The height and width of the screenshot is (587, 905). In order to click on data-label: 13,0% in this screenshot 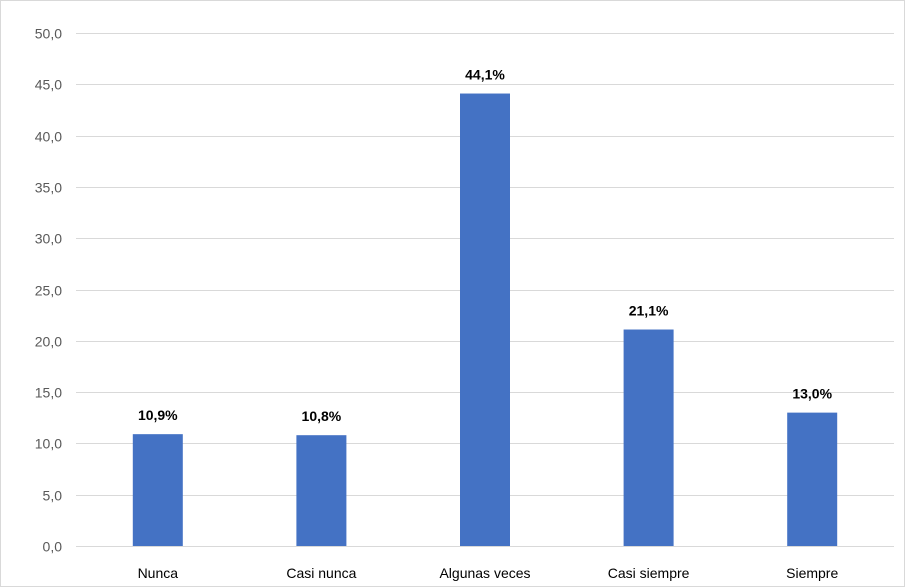, I will do `click(812, 394)`.